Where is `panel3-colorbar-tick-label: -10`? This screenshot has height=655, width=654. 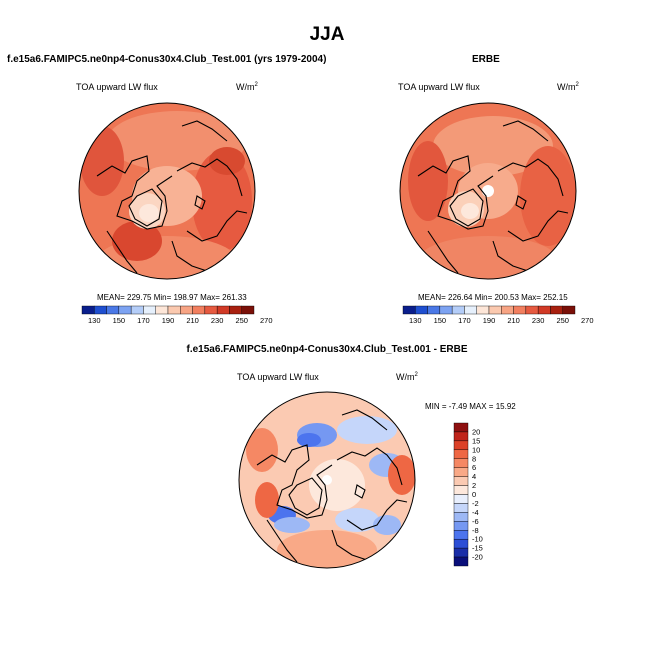
panel3-colorbar-tick-label: -10 is located at coordinates (477, 539).